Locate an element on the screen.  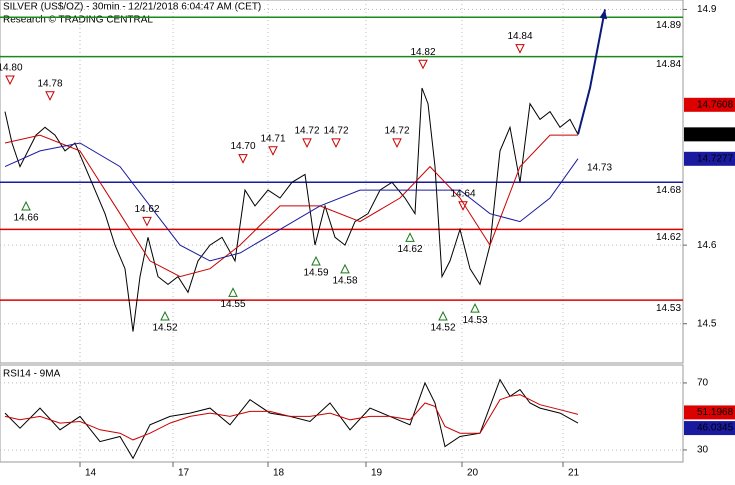
level-label: 14.84 is located at coordinates (668, 64).